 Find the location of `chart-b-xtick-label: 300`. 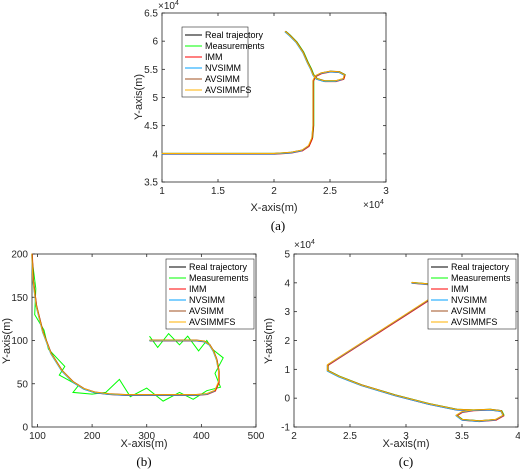

chart-b-xtick-label: 300 is located at coordinates (146, 436).